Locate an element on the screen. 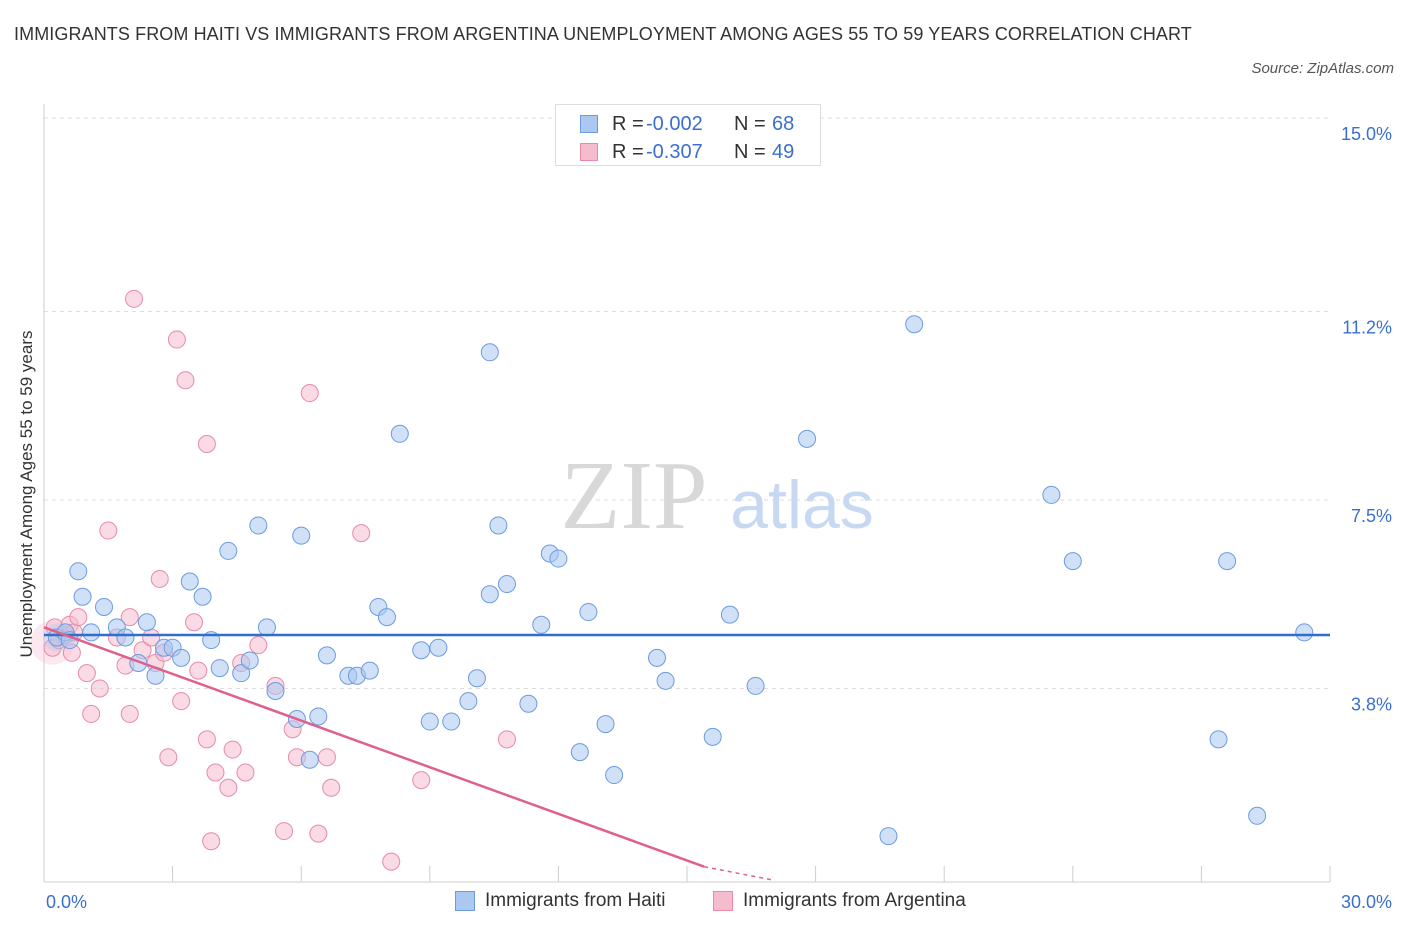  argentina-r-label: R = is located at coordinates (628, 151).